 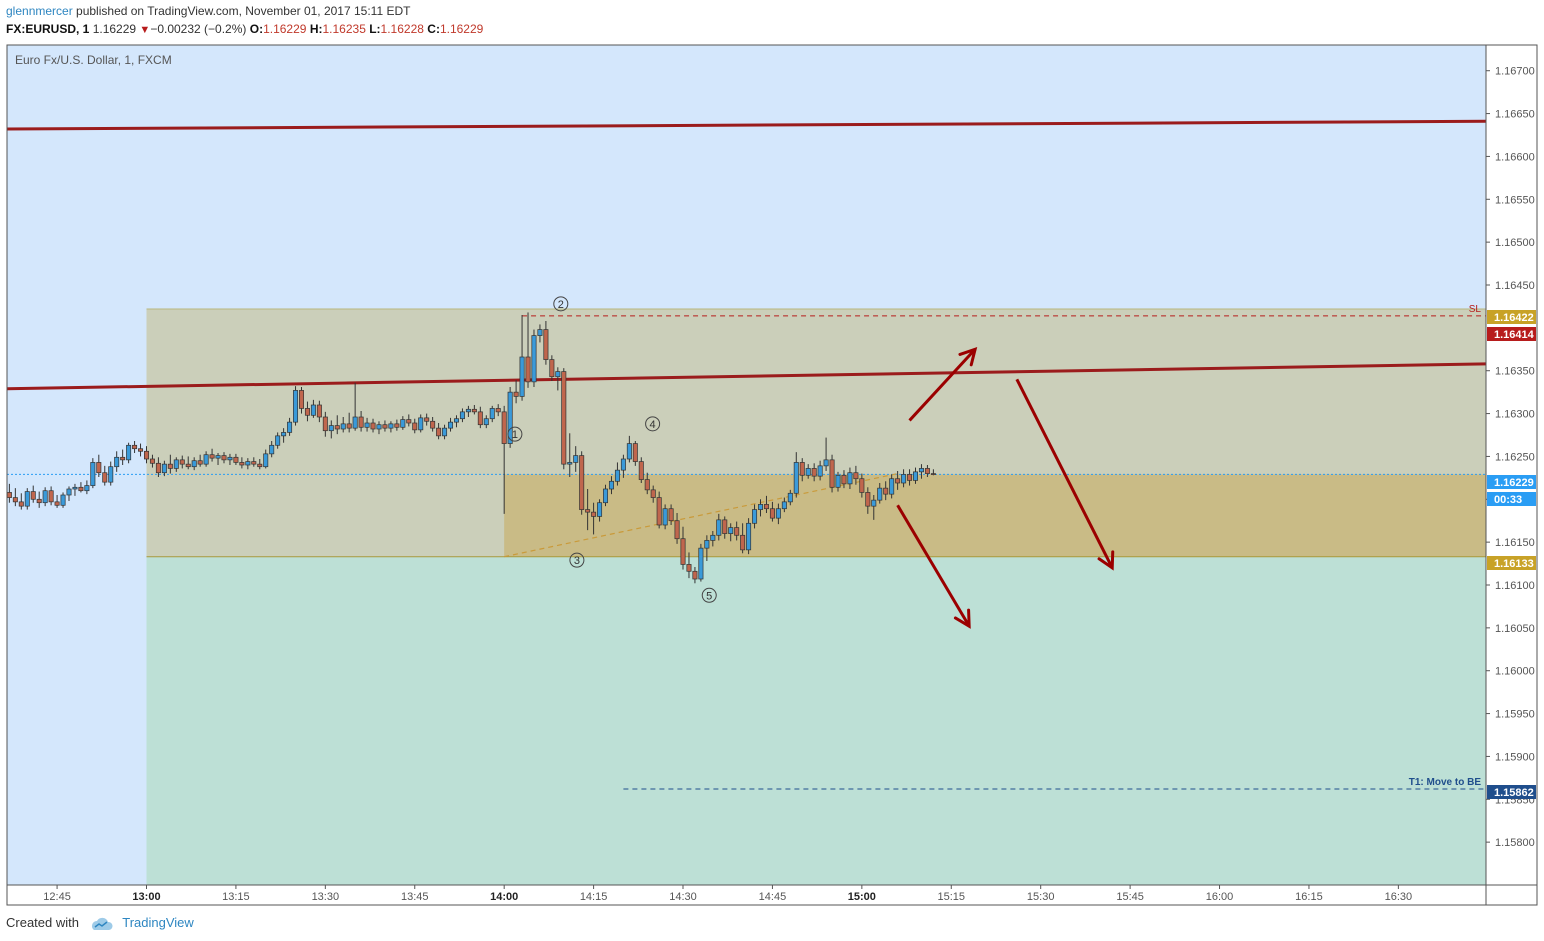 What do you see at coordinates (709, 595) in the screenshot?
I see `wave-circle` at bounding box center [709, 595].